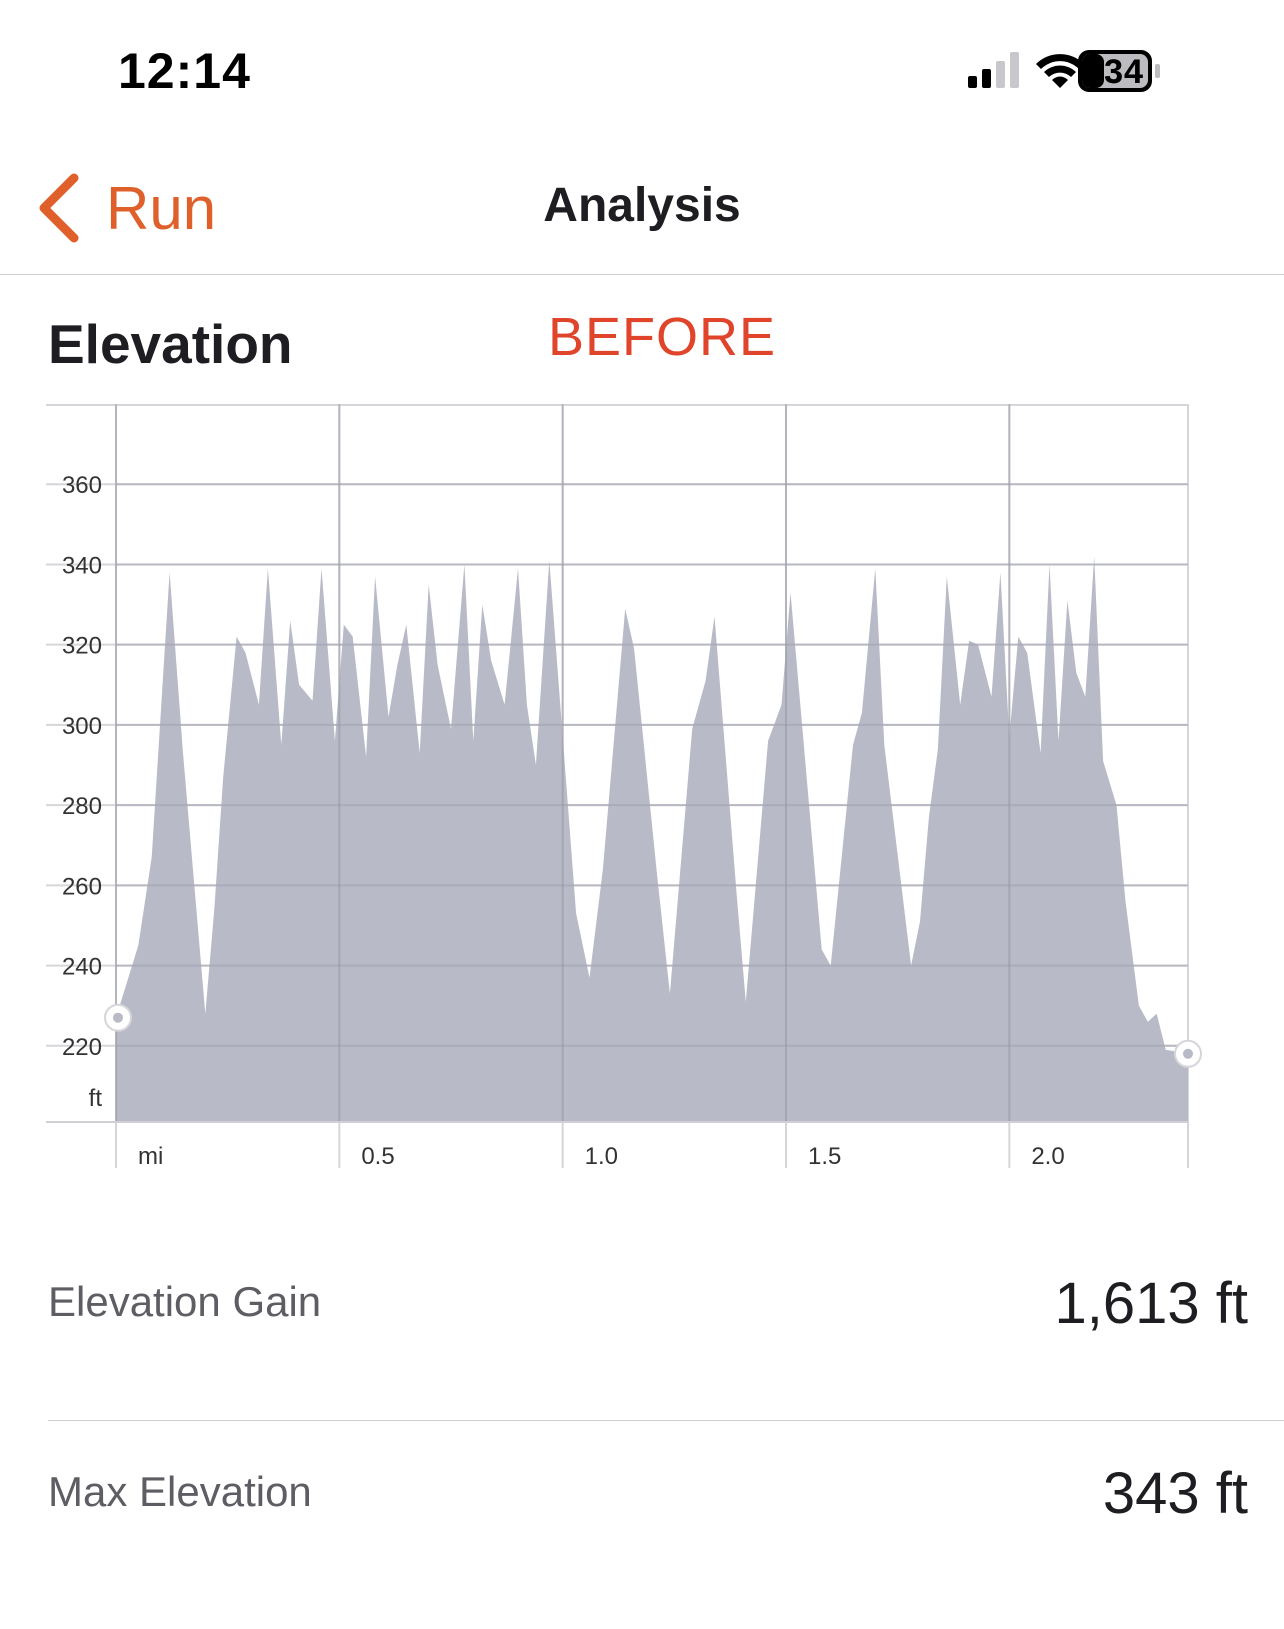 This screenshot has width=1284, height=1629. I want to click on x-tick-label: 0.5, so click(377, 1156).